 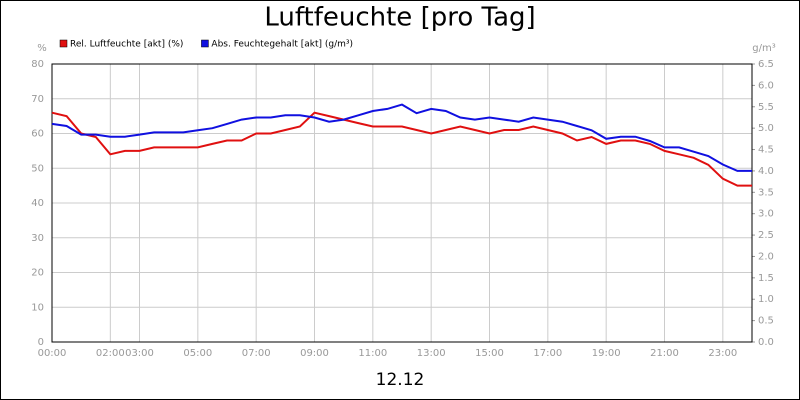 What do you see at coordinates (763, 48) in the screenshot?
I see `y2-label: g/m³` at bounding box center [763, 48].